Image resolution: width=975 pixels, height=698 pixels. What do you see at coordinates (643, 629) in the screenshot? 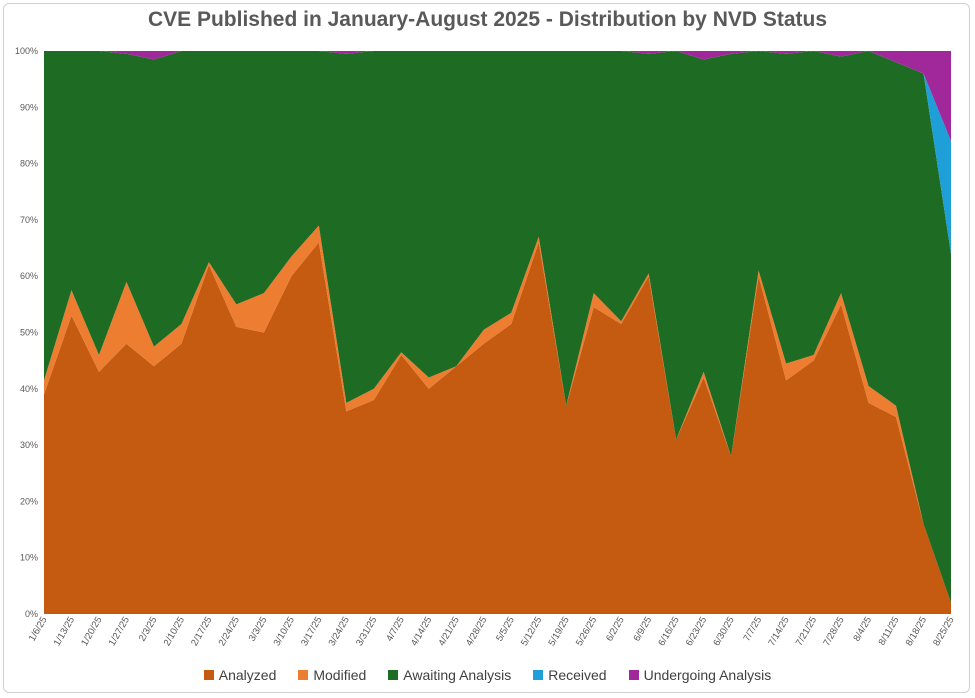
I see `x-tick-label: 6/9/25` at bounding box center [643, 629].